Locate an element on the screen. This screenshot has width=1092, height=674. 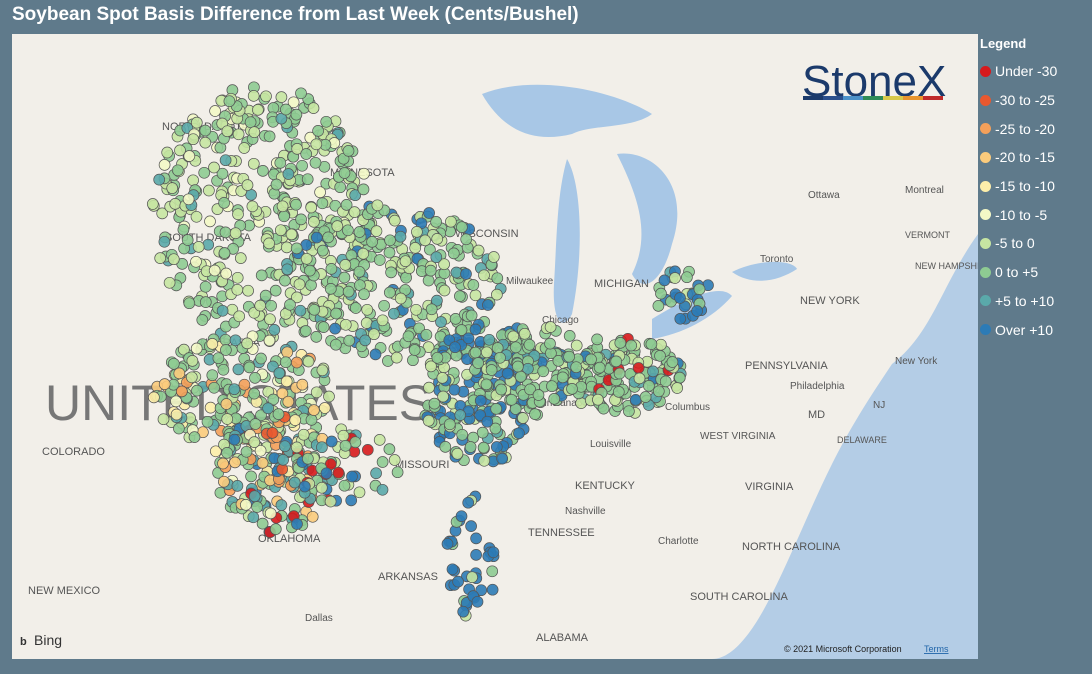
place-label: Toronto is located at coordinates (777, 259).